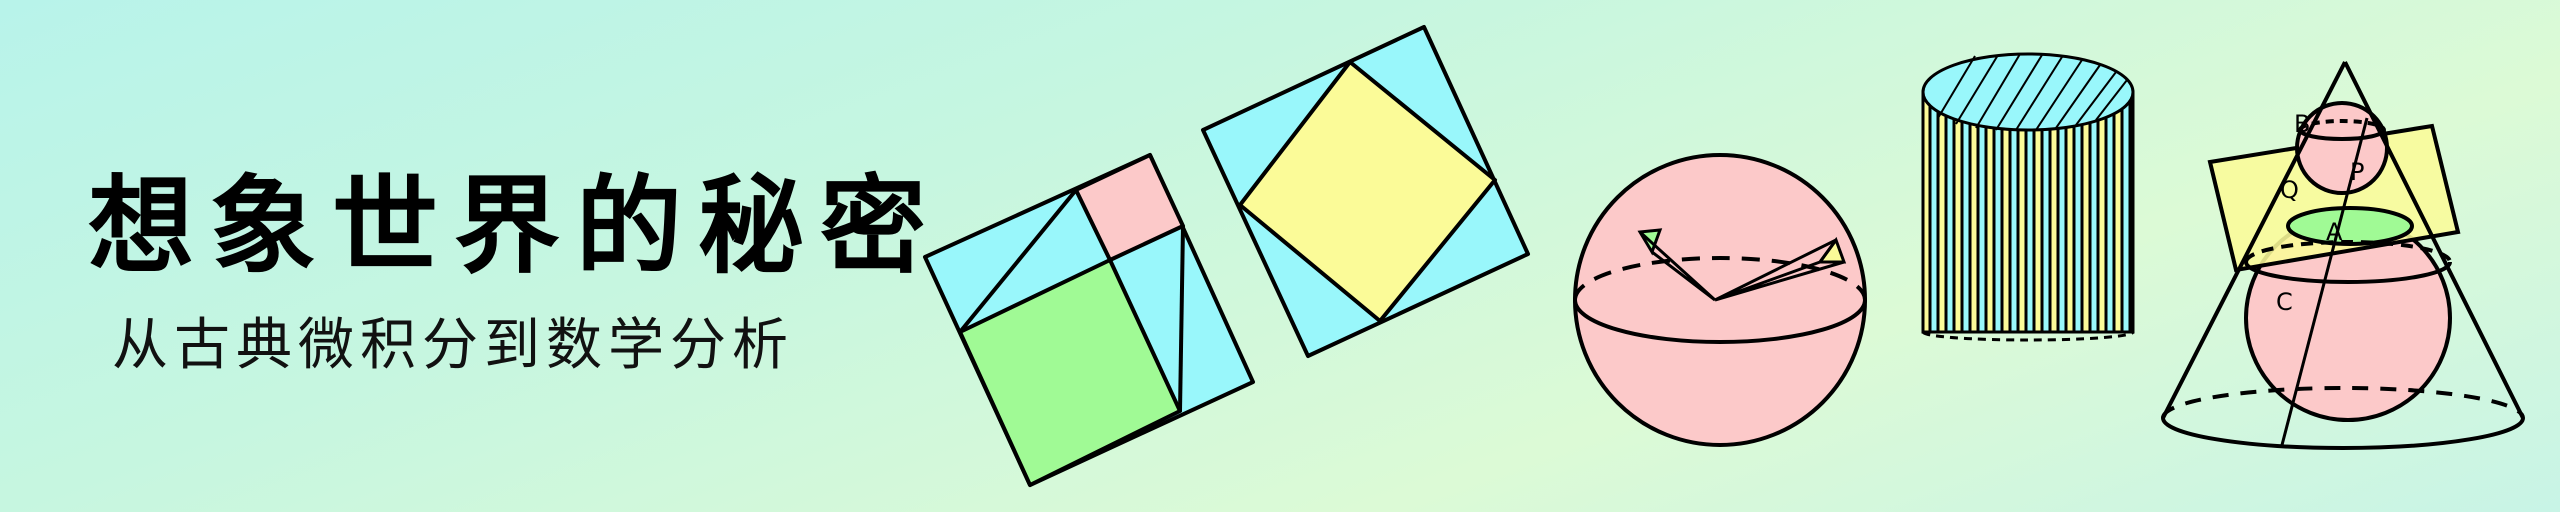 The height and width of the screenshot is (512, 2560). What do you see at coordinates (1181, 318) in the screenshot?
I see `diagonal-right` at bounding box center [1181, 318].